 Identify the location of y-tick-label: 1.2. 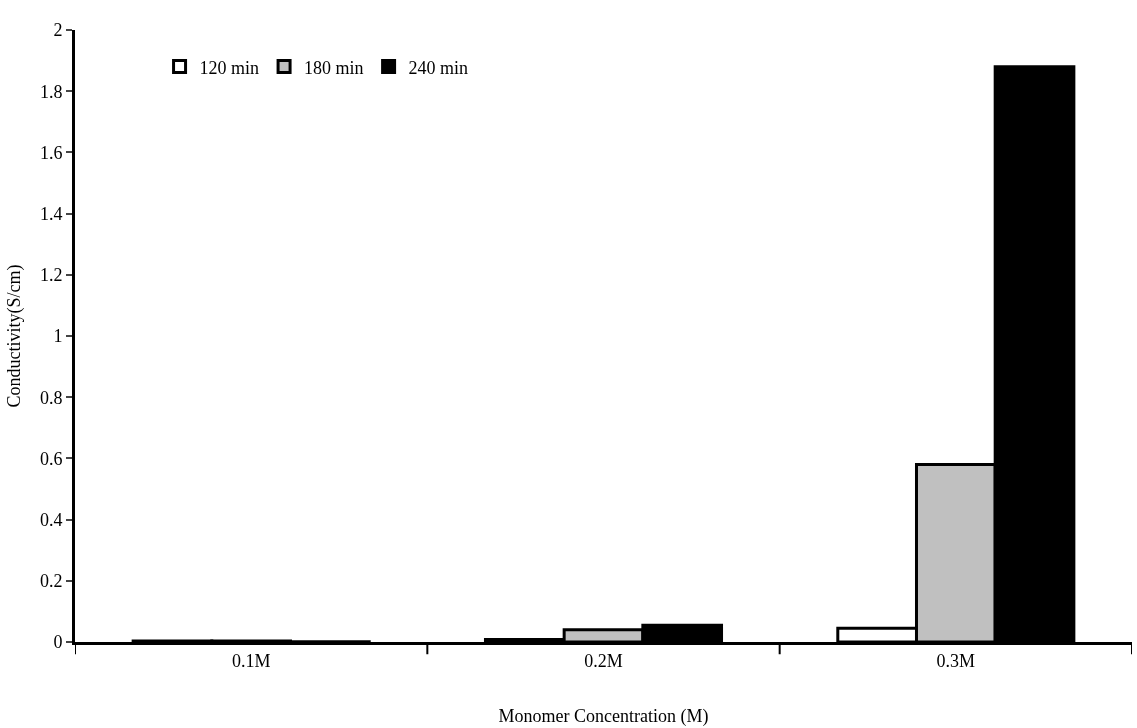
(51, 275).